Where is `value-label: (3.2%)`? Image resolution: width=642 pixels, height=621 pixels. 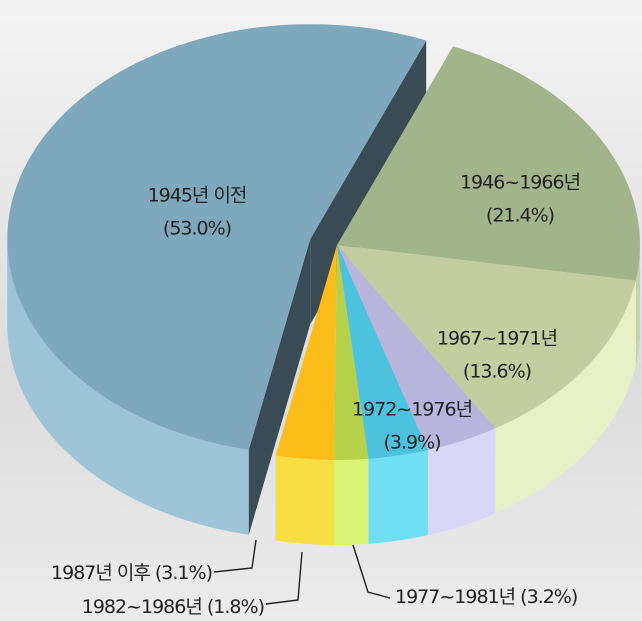 value-label: (3.2%) is located at coordinates (548, 597).